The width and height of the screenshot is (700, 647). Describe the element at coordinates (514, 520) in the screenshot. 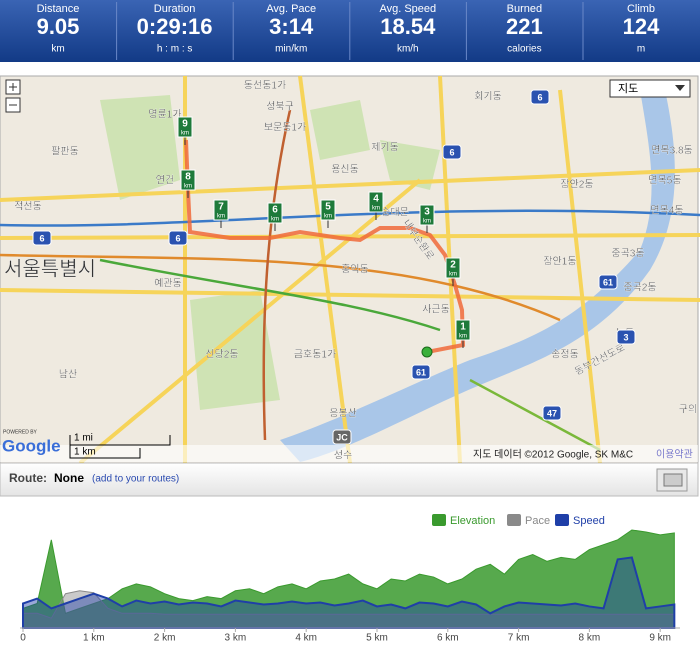

I see `legend-swatch` at that location.